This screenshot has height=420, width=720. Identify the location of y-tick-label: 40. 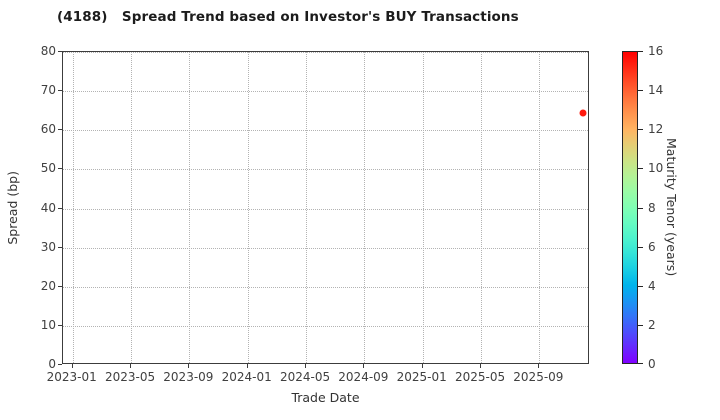
(48, 207).